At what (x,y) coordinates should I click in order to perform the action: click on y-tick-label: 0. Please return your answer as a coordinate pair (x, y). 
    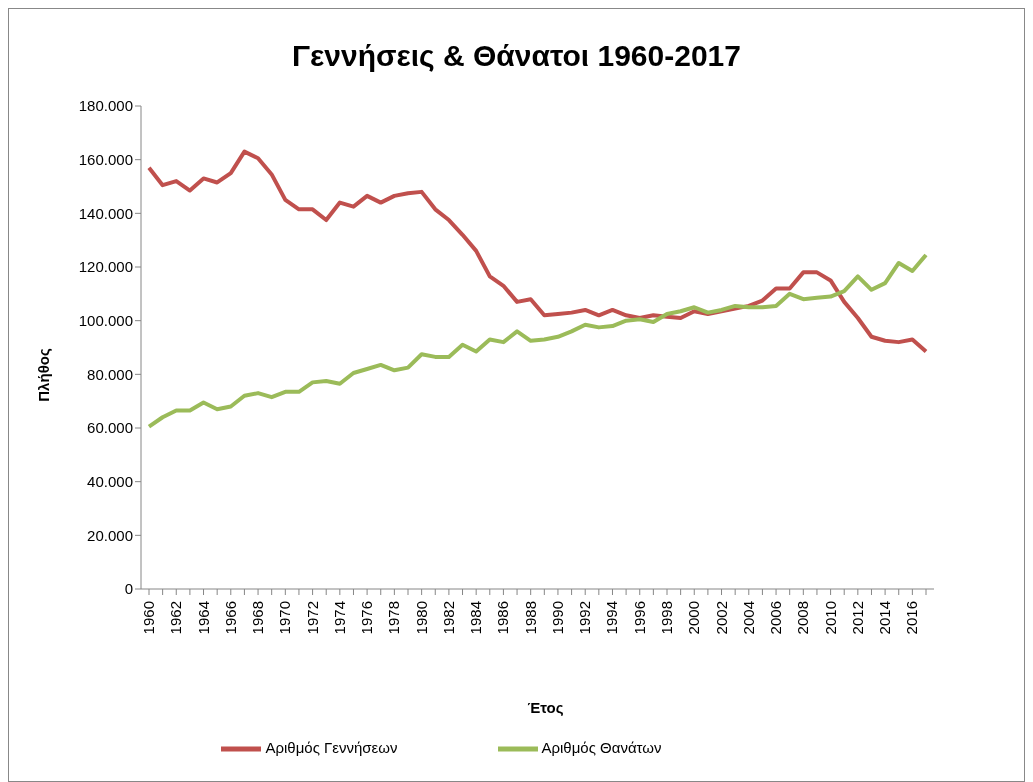
    Looking at the image, I should click on (128, 589).